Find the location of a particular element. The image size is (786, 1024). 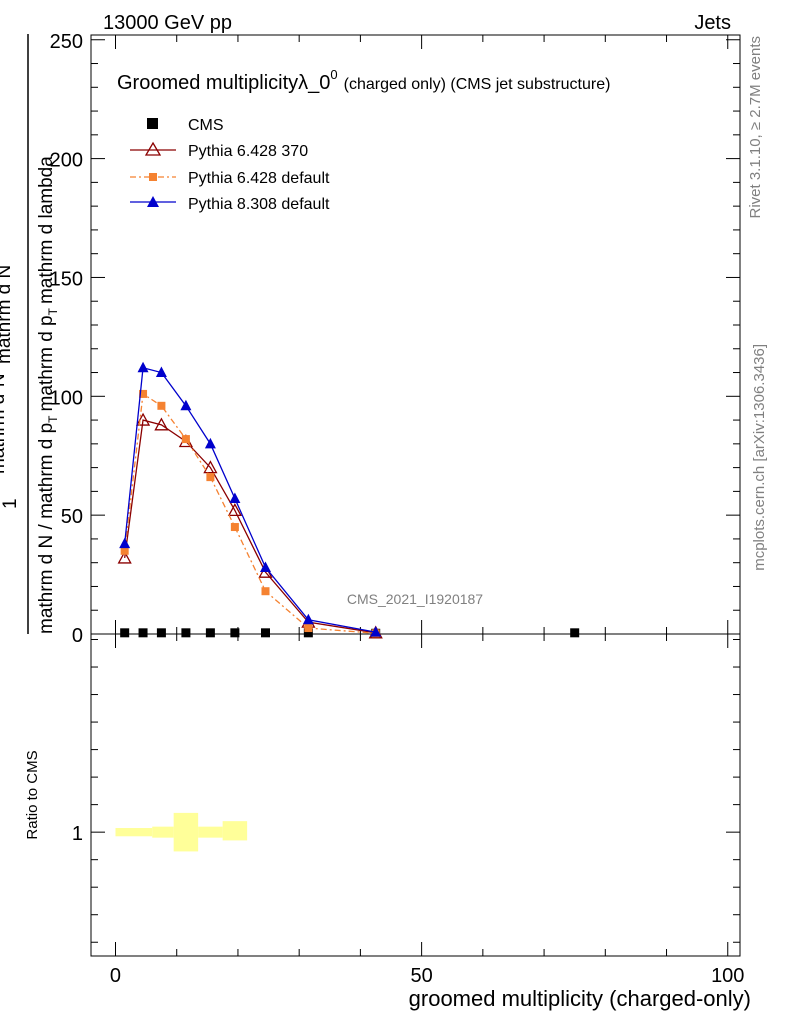

energy-label: 13000 GeV pp is located at coordinates (167, 23).